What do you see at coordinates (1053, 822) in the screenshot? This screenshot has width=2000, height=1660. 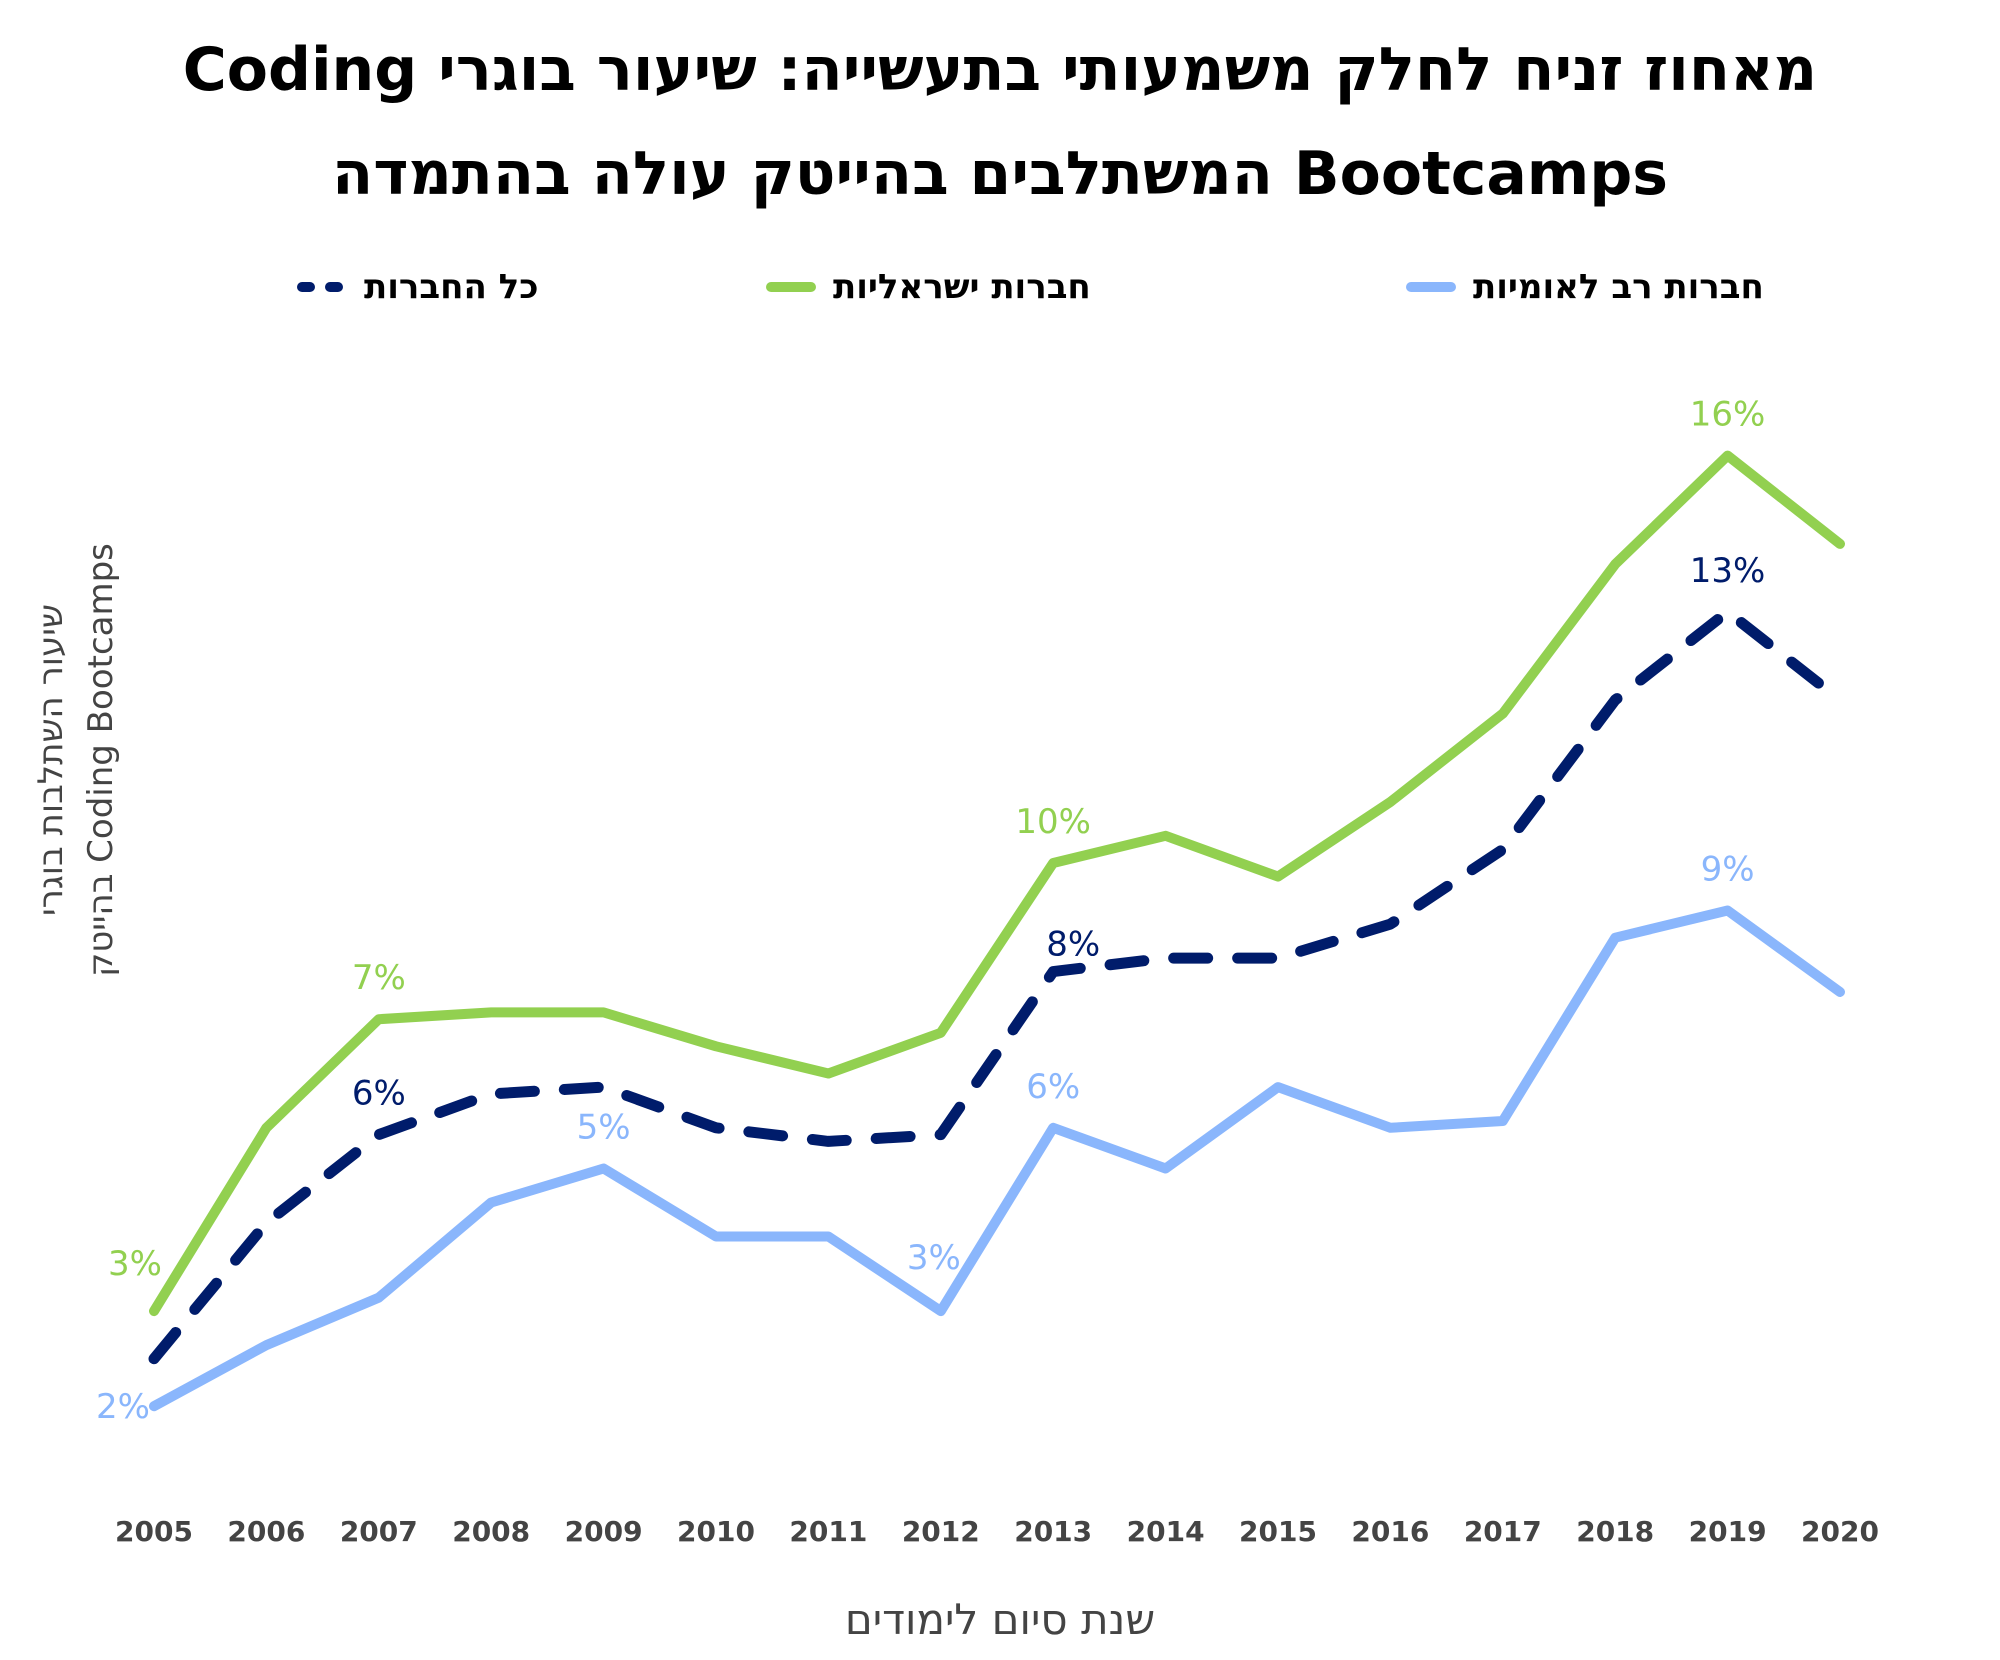 I see `data-label-israeli: 10%` at bounding box center [1053, 822].